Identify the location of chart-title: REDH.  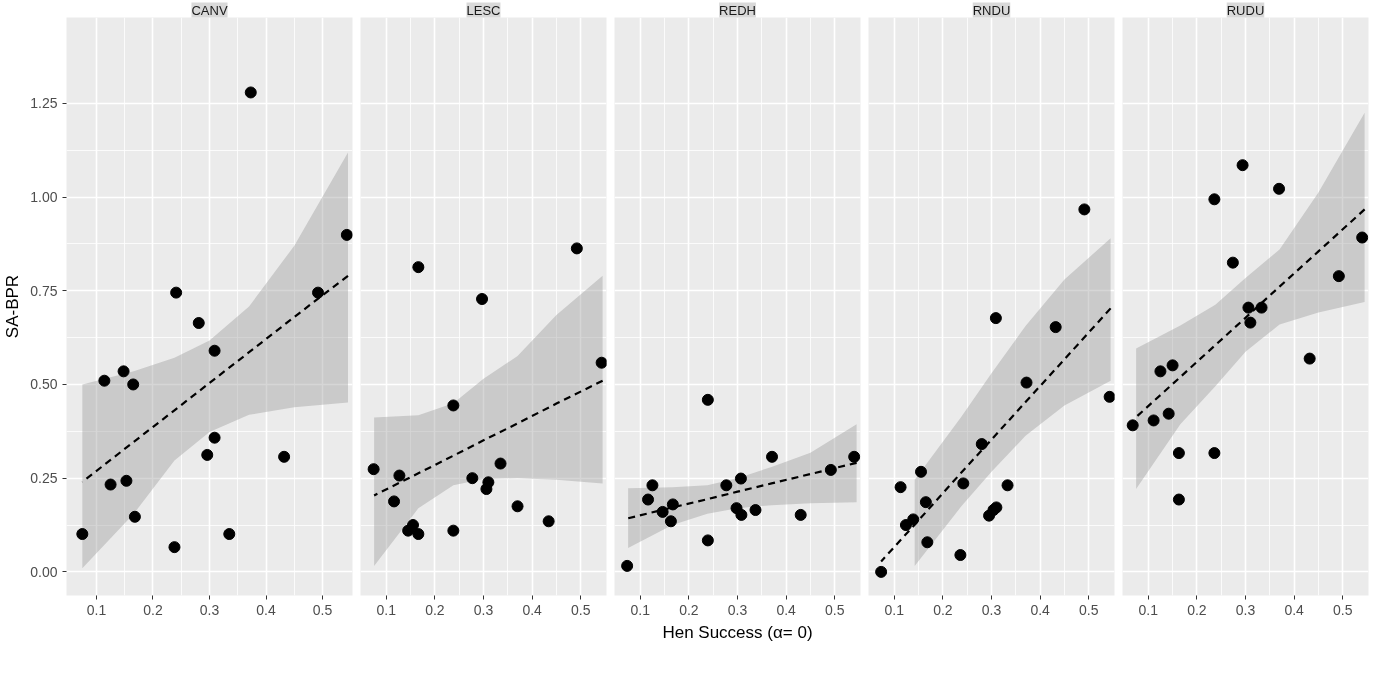
(737, 10).